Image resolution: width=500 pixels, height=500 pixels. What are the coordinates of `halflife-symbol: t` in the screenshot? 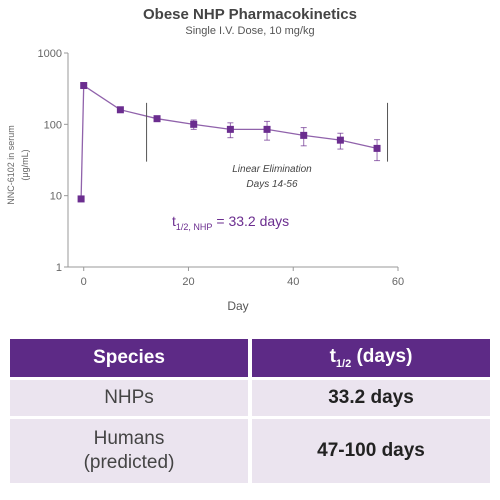 It's located at (174, 221).